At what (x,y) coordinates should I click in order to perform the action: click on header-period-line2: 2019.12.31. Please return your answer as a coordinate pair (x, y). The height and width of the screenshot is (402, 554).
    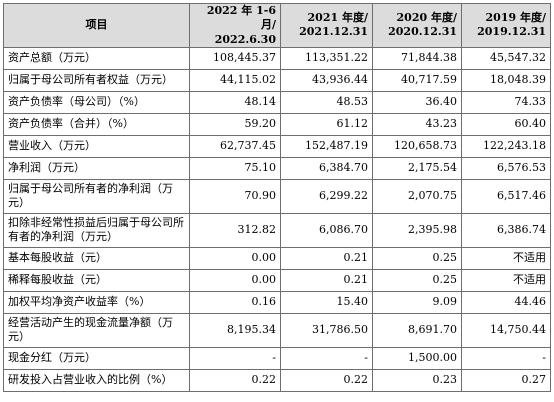
    Looking at the image, I should click on (511, 32).